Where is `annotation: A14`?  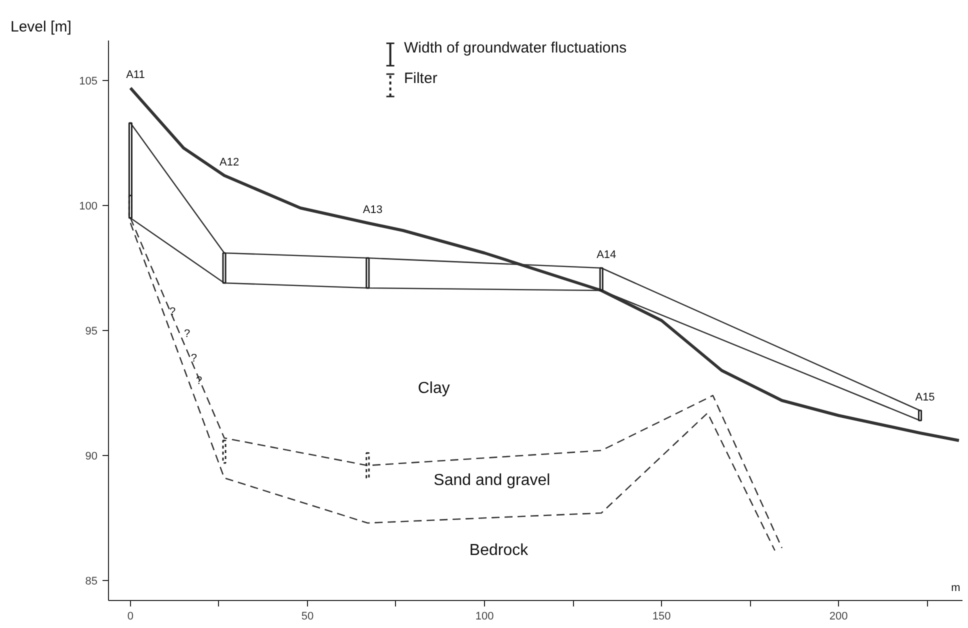 annotation: A14 is located at coordinates (606, 255).